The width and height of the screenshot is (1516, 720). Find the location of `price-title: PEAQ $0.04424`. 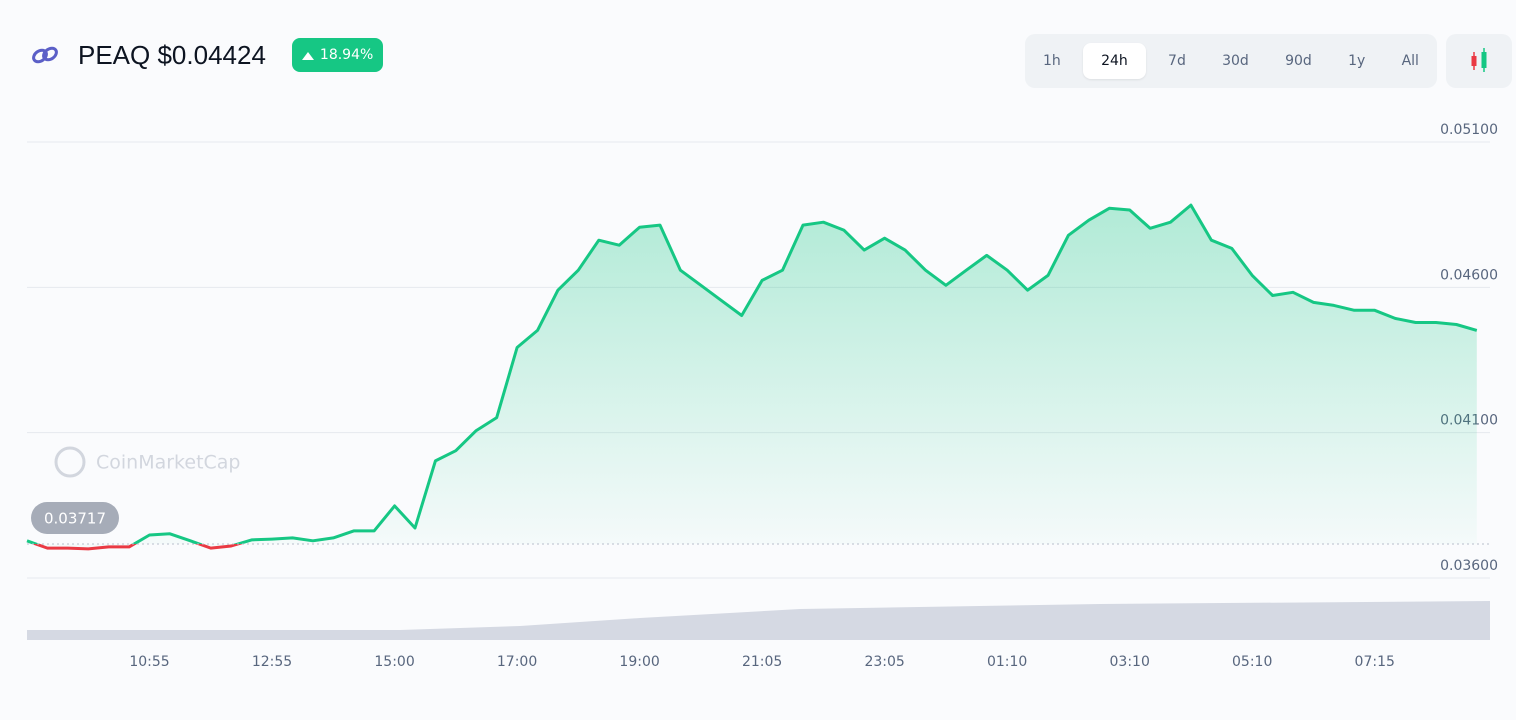

price-title: PEAQ $0.04424 is located at coordinates (172, 54).